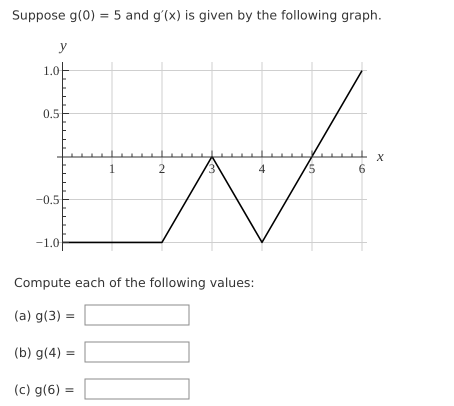  Describe the element at coordinates (48, 242) in the screenshot. I see `y-tick-label: −1.0` at that location.